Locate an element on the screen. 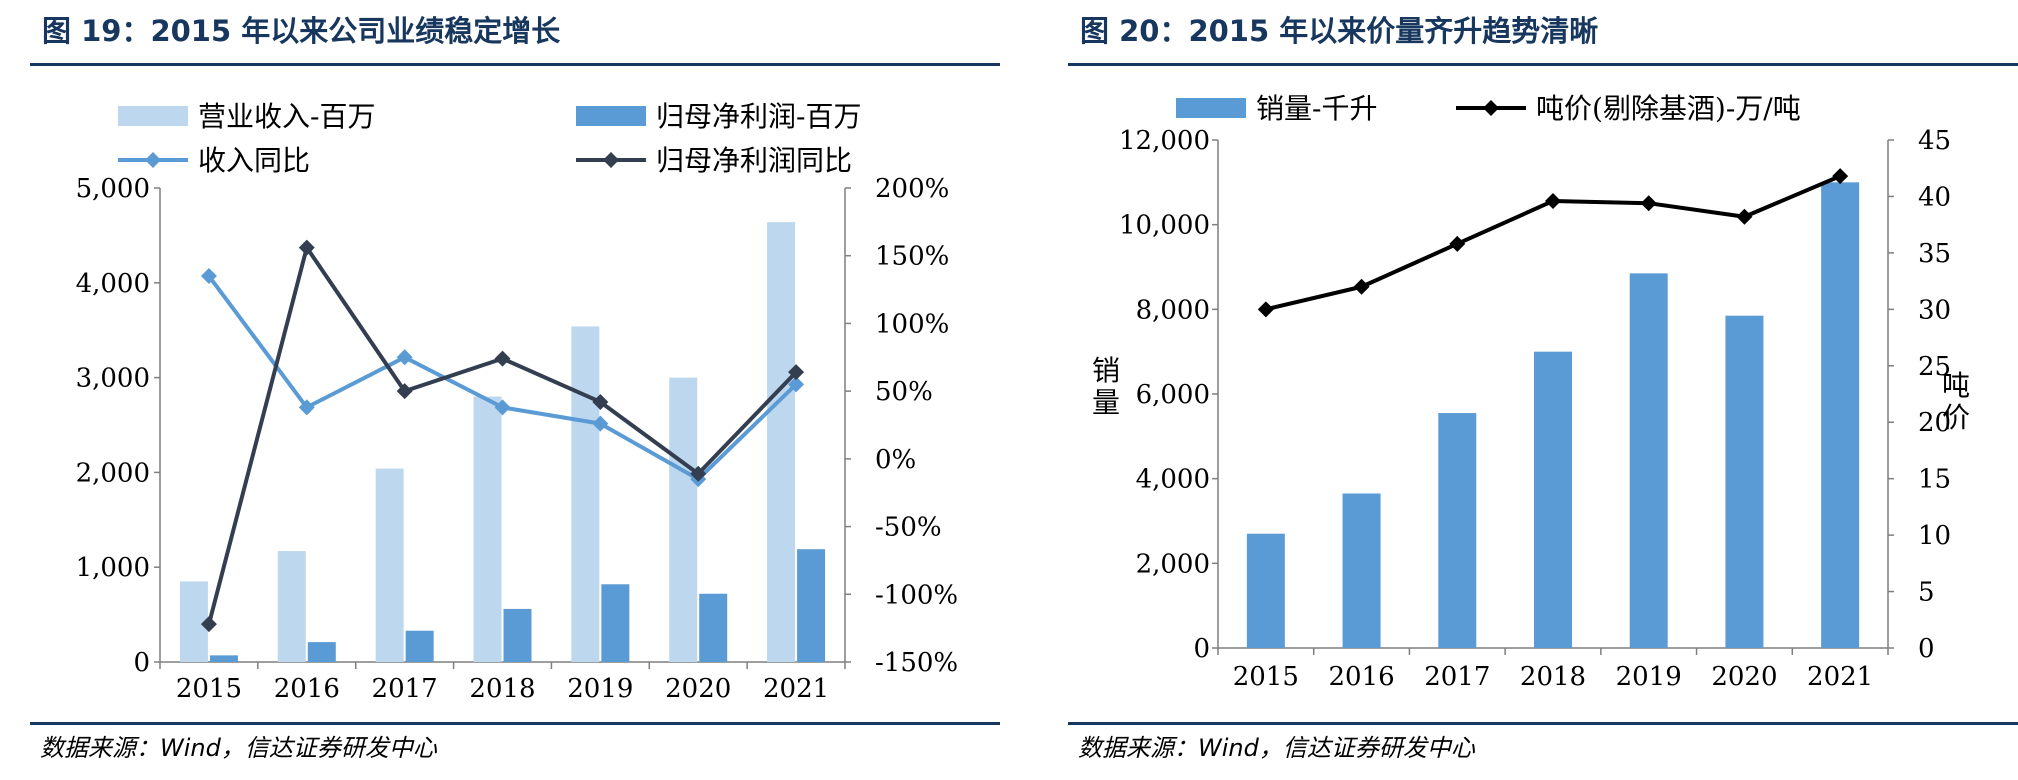 This screenshot has width=2018, height=780. y2-tick-label: 30 is located at coordinates (1934, 310).